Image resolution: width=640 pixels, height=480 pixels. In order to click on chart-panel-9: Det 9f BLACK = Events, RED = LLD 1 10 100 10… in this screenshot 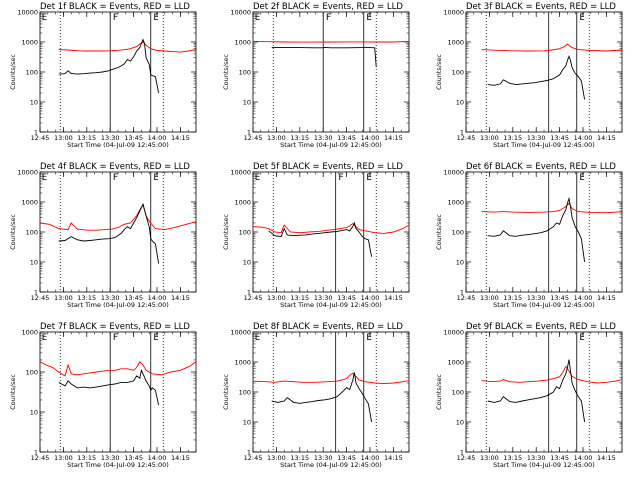, I will do `click(529, 395)`.